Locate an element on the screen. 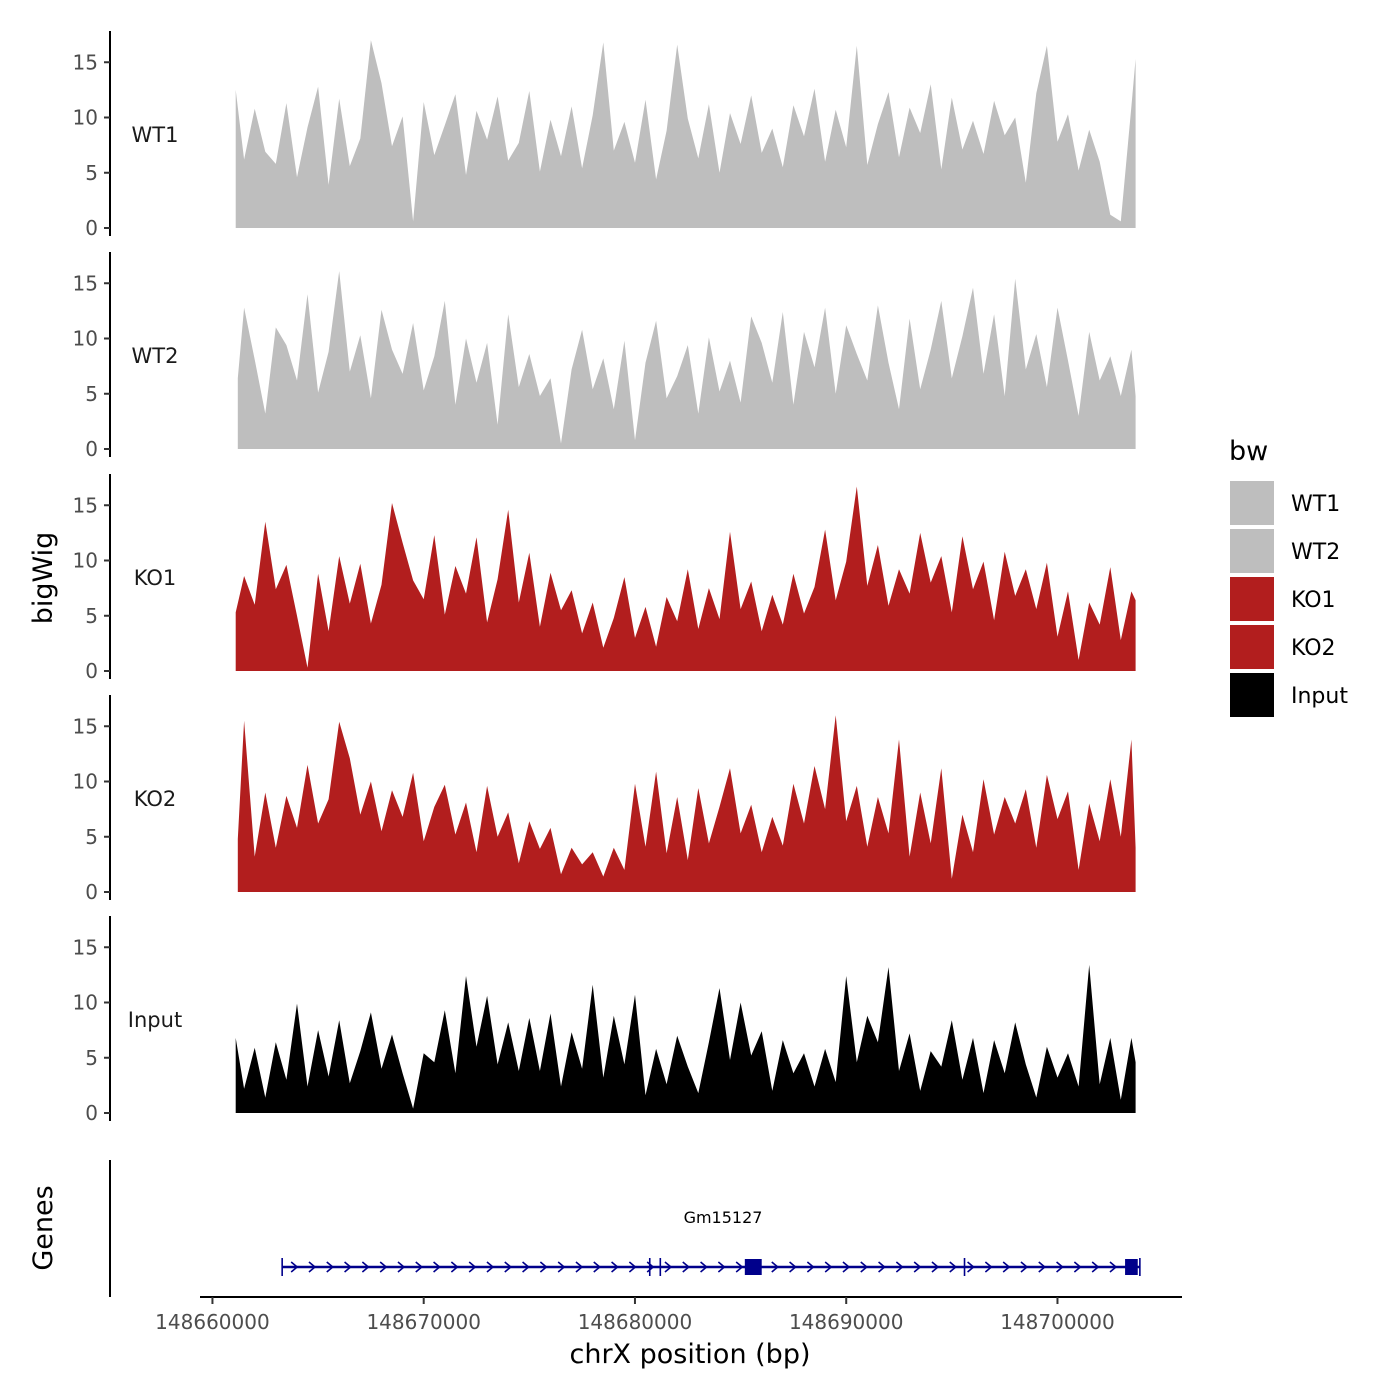 Image resolution: width=1400 pixels, height=1400 pixels. track-wt2: 0 5 10 15 WT2 is located at coordinates (604, 356).